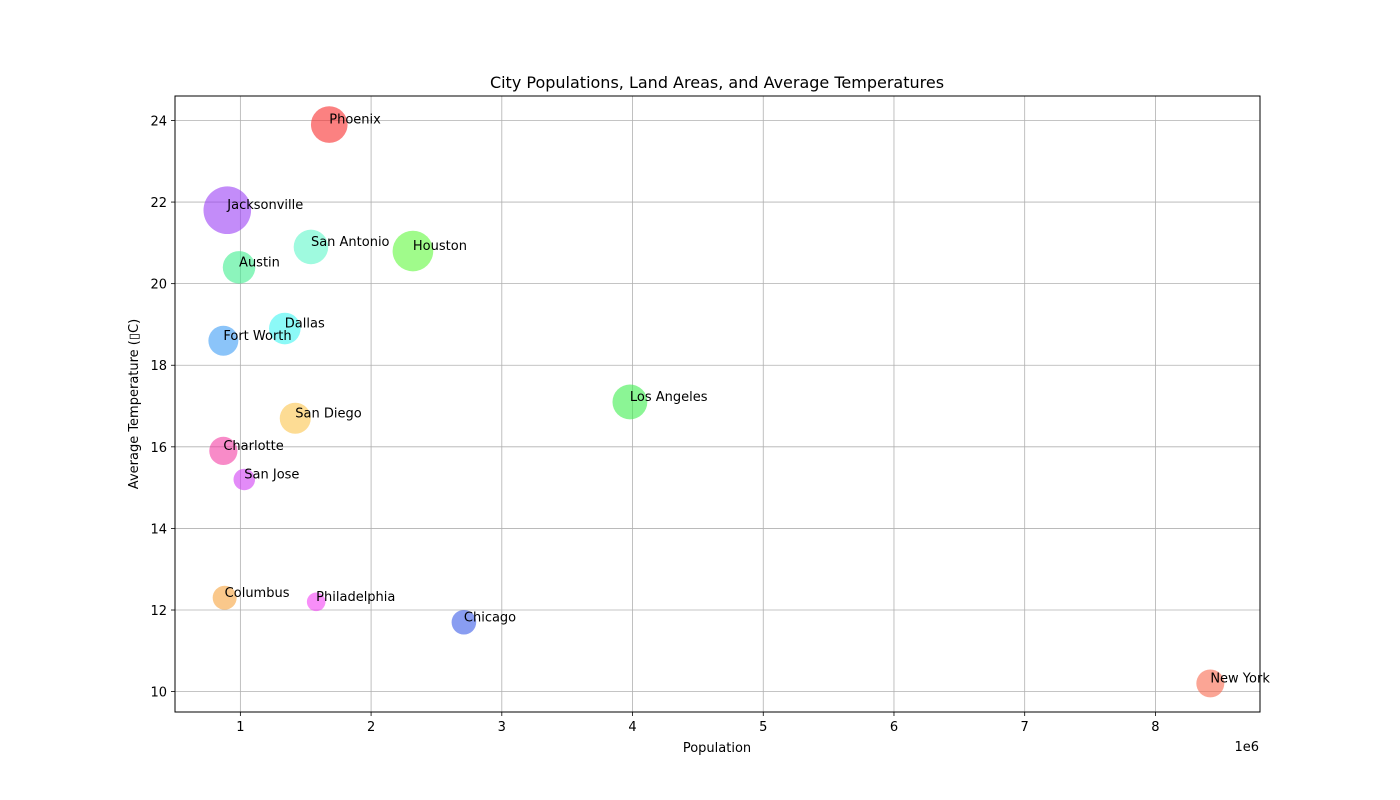 This screenshot has width=1400, height=800. What do you see at coordinates (632, 727) in the screenshot?
I see `x-tick-label: 4` at bounding box center [632, 727].